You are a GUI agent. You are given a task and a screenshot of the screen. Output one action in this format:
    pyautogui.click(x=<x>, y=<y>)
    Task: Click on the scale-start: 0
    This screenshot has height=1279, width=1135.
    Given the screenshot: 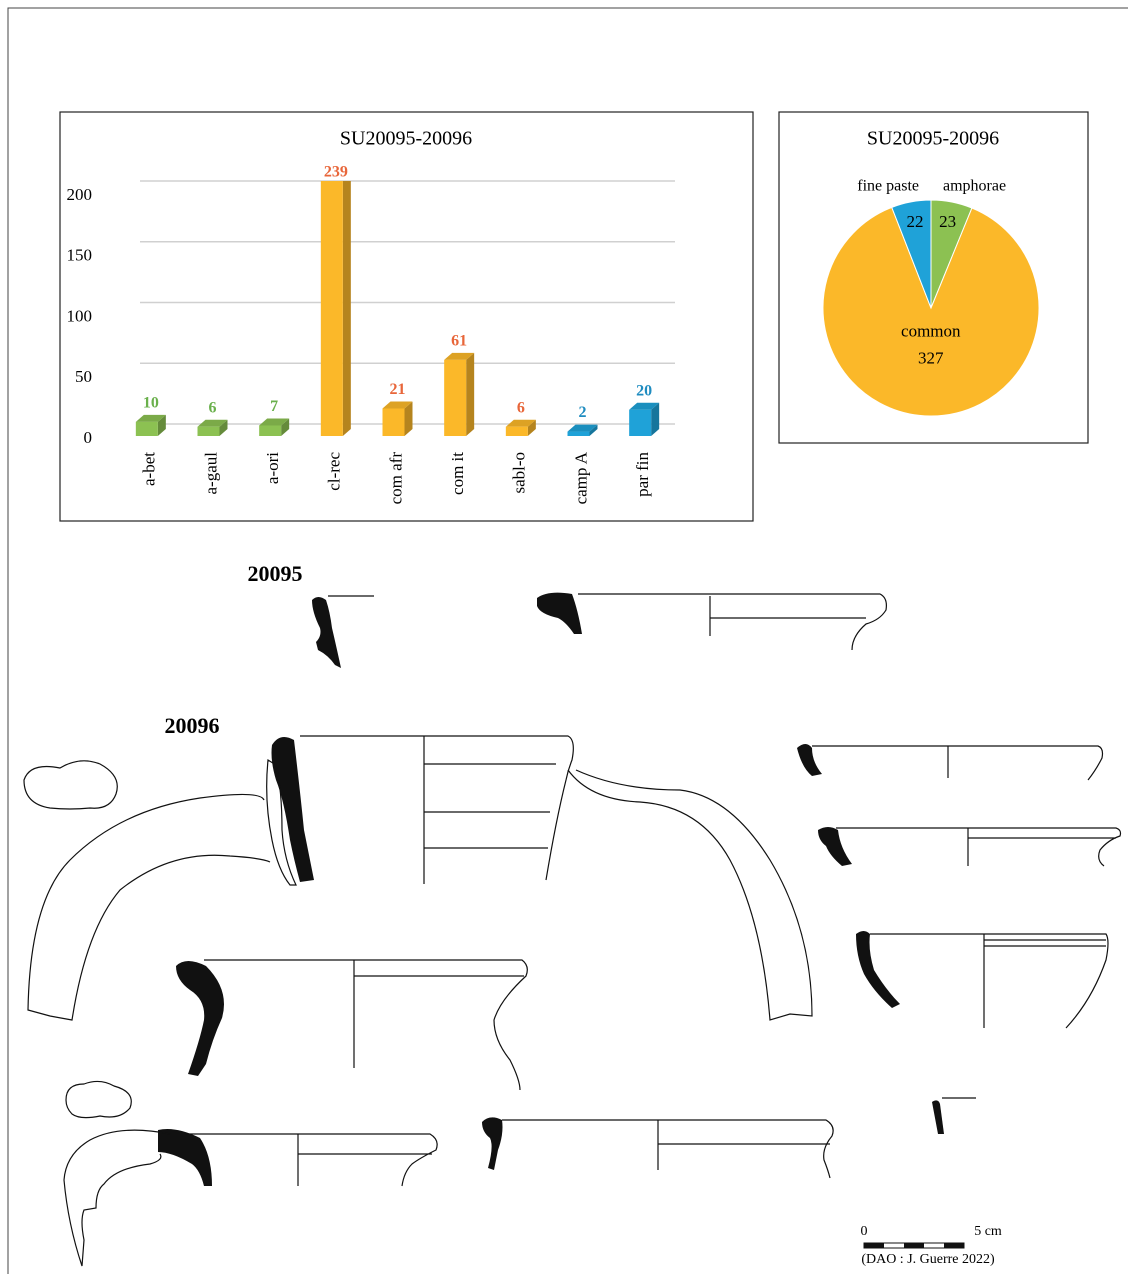 What is the action you would take?
    pyautogui.click(x=864, y=1231)
    